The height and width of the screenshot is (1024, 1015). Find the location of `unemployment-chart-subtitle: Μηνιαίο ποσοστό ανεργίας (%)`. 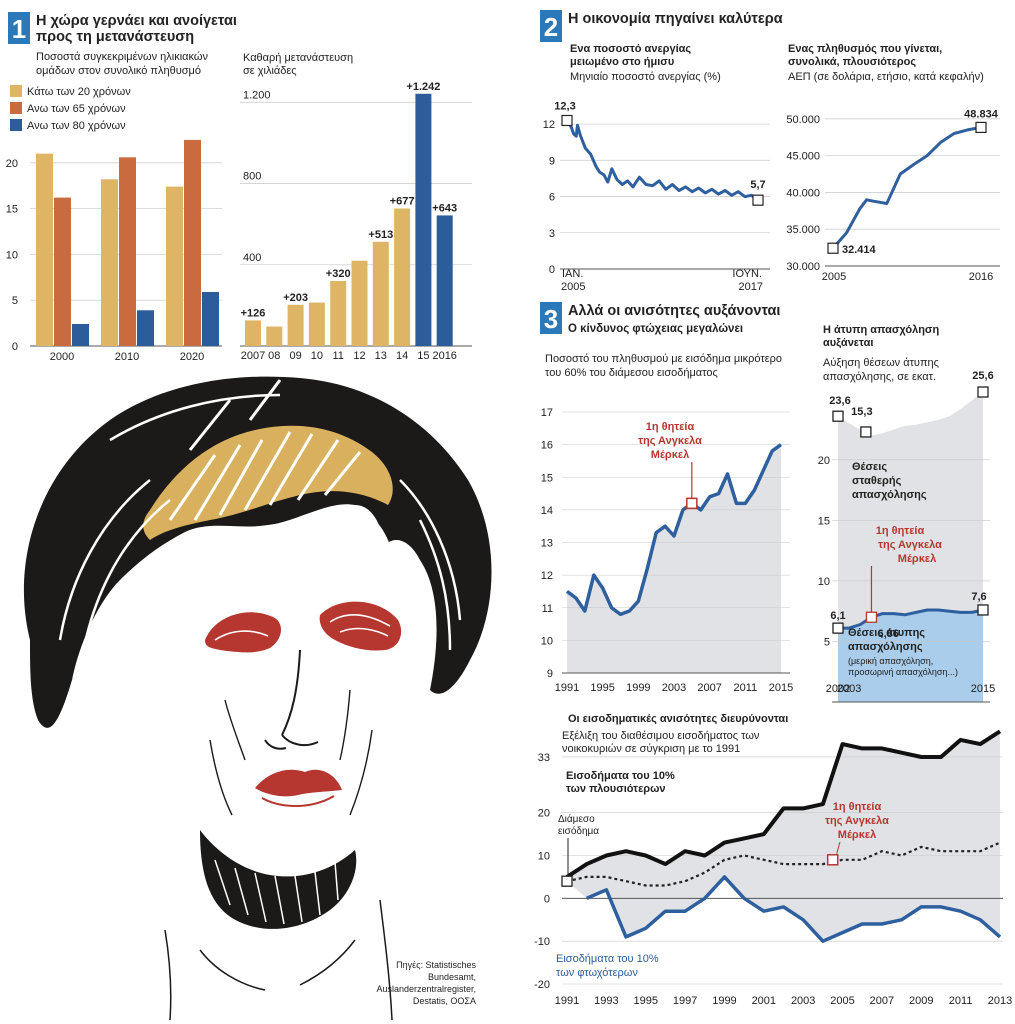

unemployment-chart-subtitle: Μηνιαίο ποσοστό ανεργίας (%) is located at coordinates (645, 77).